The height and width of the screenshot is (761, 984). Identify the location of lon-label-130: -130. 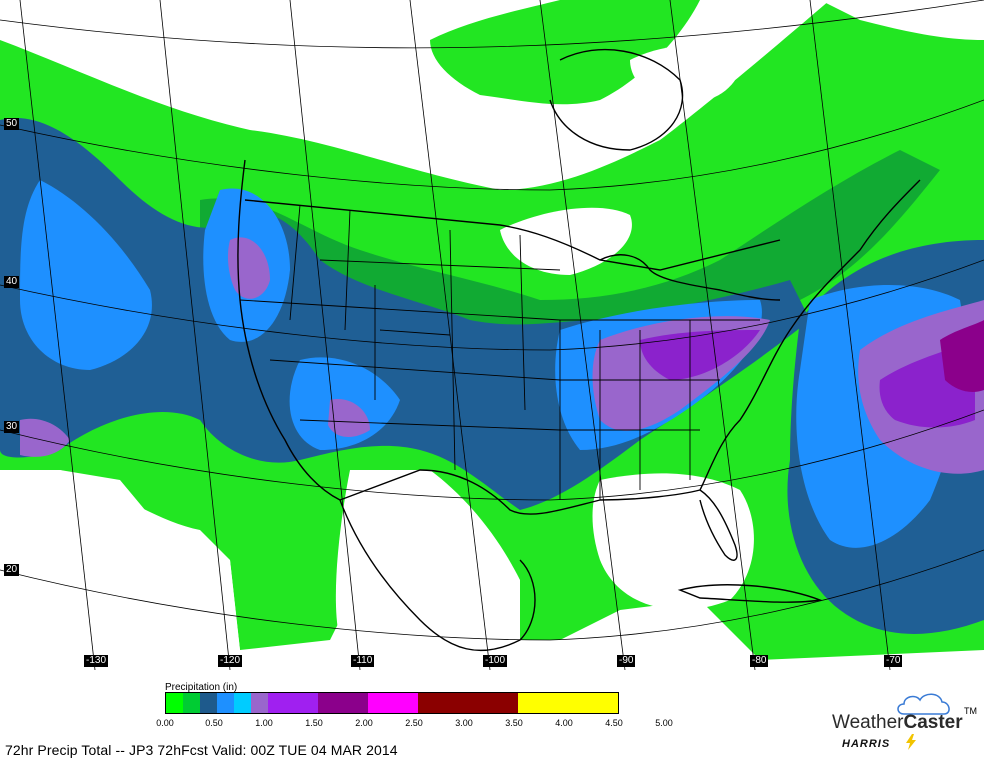
(96, 661).